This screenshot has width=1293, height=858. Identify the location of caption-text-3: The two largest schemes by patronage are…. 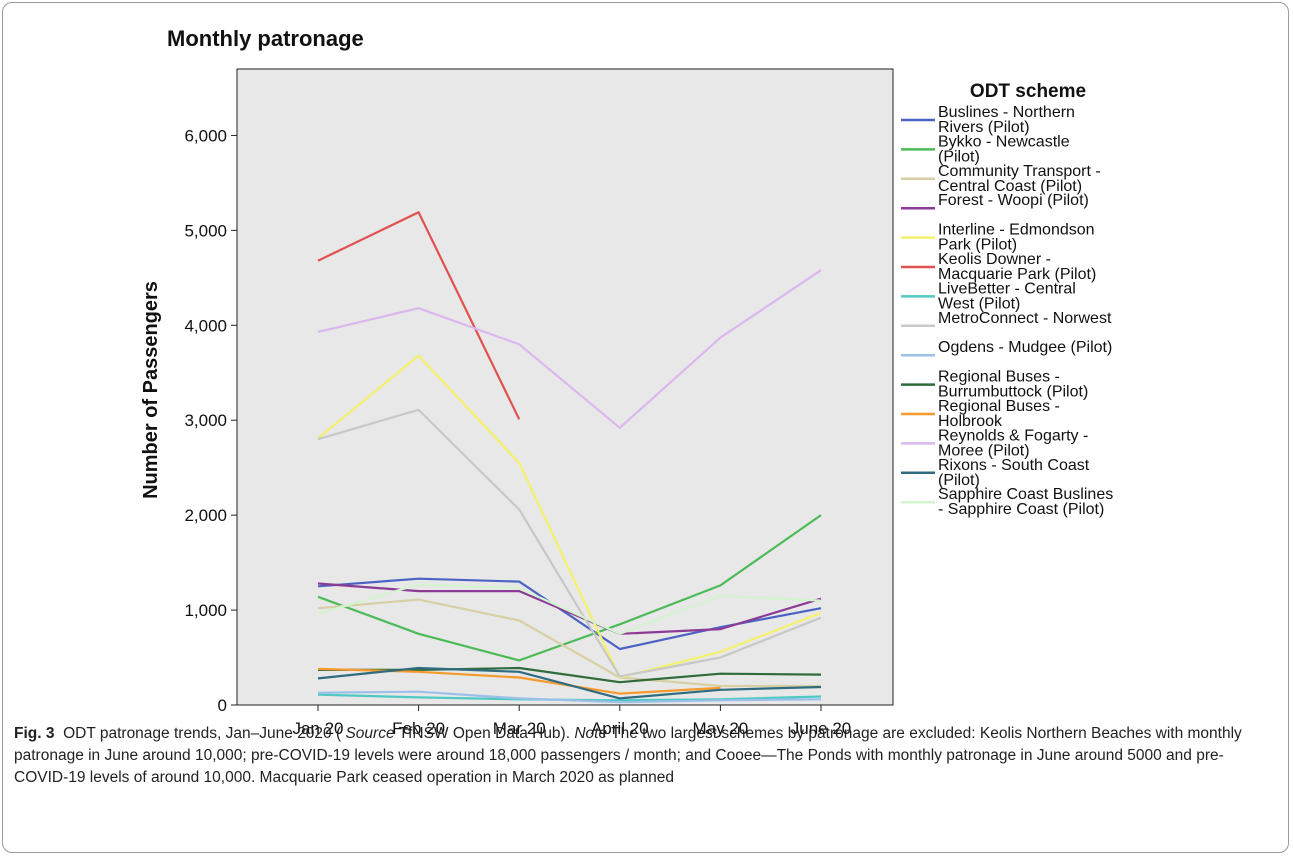
(628, 755).